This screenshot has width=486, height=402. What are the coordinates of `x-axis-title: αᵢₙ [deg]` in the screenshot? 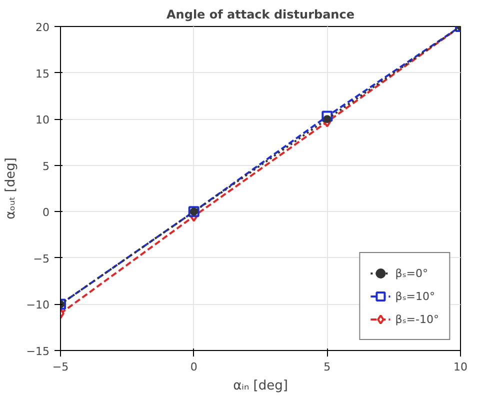 It's located at (260, 386).